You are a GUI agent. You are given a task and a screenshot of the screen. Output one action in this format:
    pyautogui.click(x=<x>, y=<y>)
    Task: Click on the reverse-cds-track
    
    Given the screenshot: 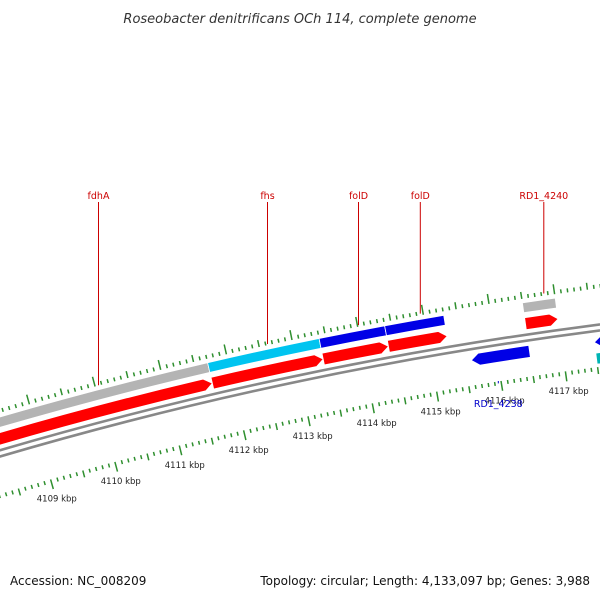 What is the action you would take?
    pyautogui.click(x=535, y=351)
    